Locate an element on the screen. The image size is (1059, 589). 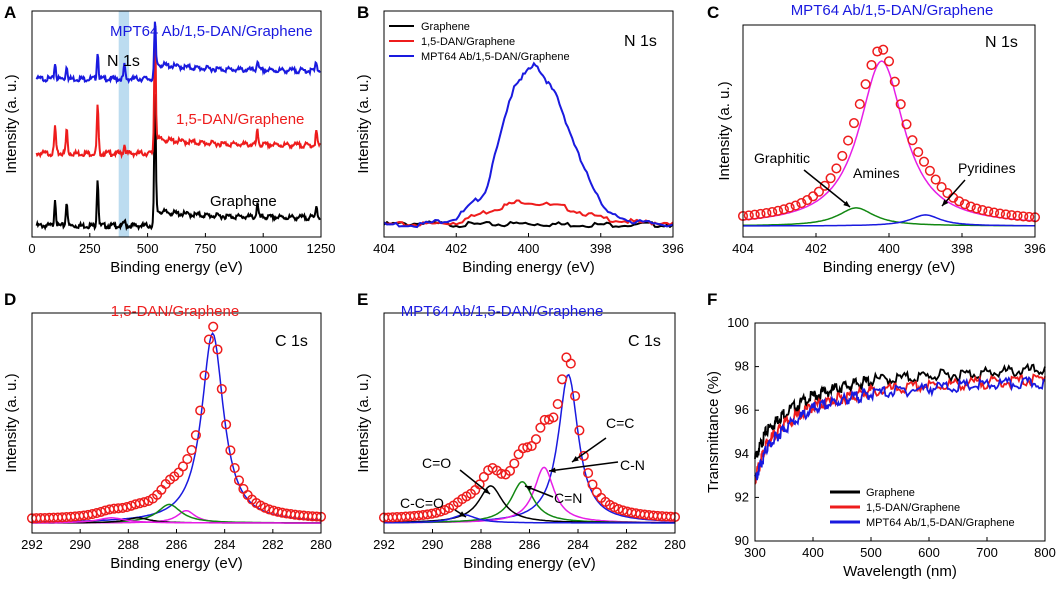
panel-d-x-tick-label: 288 is located at coordinates (128, 544).